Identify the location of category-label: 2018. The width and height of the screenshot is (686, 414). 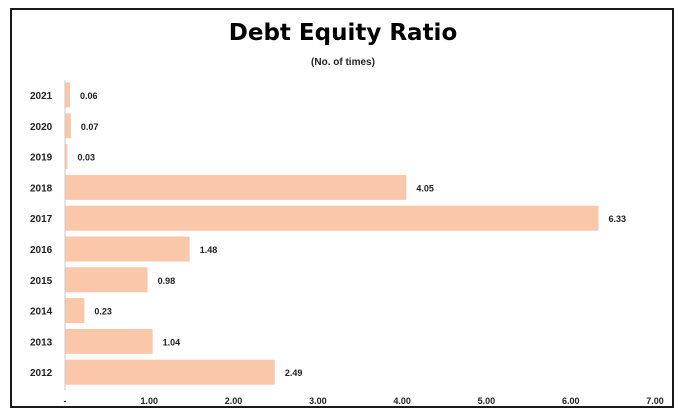
(41, 188).